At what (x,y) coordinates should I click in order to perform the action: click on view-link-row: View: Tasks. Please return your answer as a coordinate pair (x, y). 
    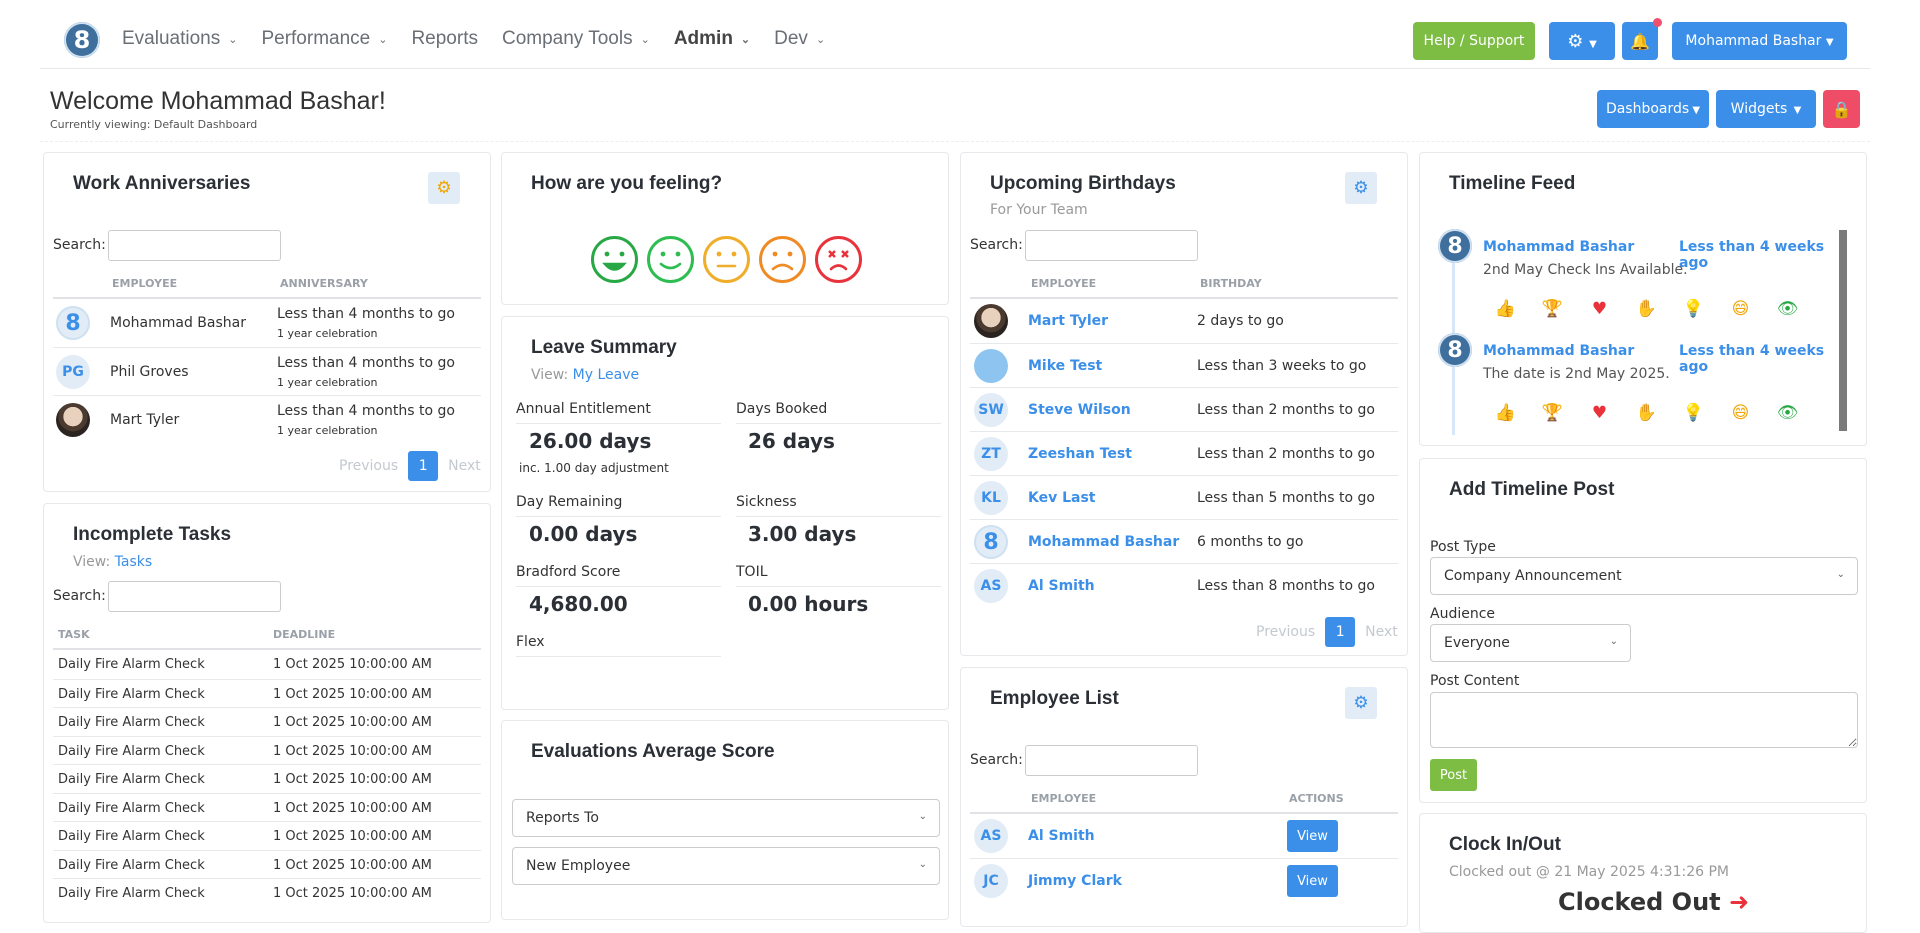
    Looking at the image, I should click on (112, 562).